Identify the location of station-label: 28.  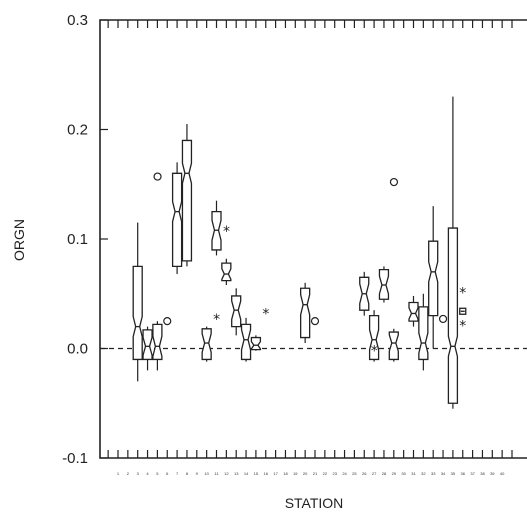
(384, 473).